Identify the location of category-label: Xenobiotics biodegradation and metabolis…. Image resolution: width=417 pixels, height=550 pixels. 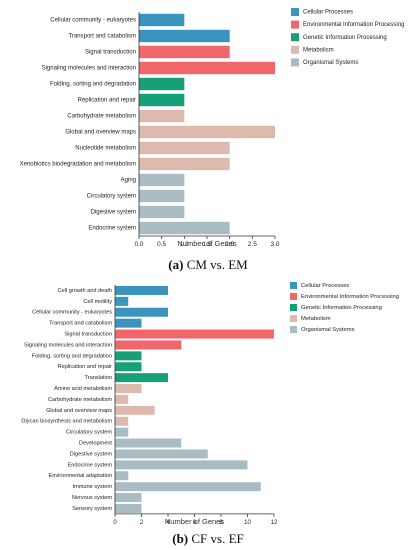
(78, 165).